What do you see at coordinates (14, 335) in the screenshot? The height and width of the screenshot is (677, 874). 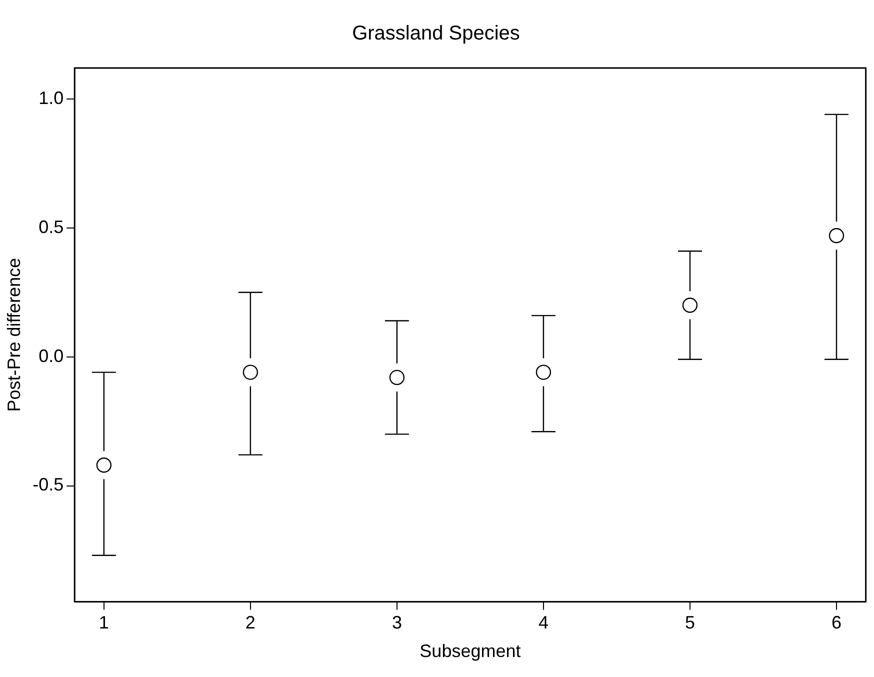 I see `y-axis-title: Post-Pre difference` at bounding box center [14, 335].